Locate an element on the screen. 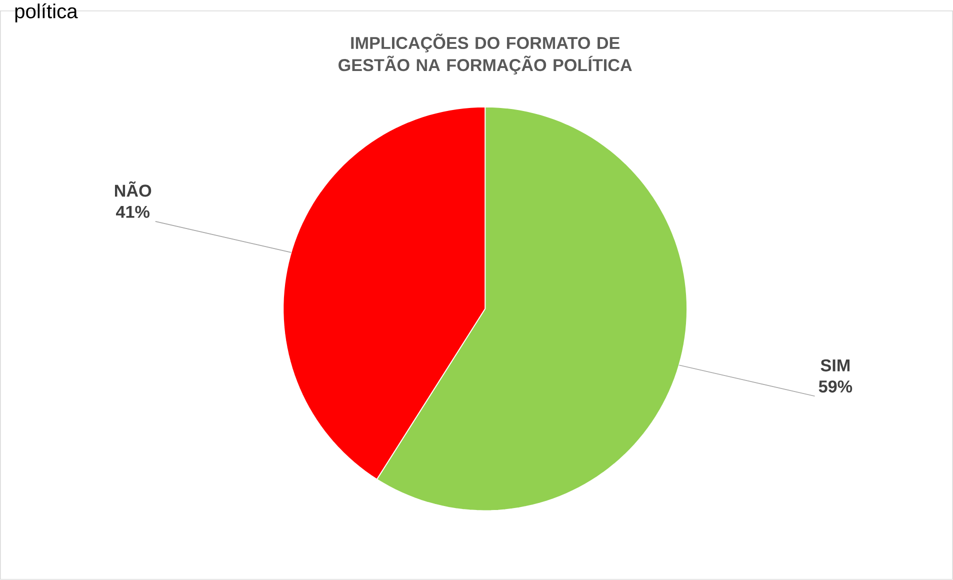  data-label: 41% is located at coordinates (133, 212).